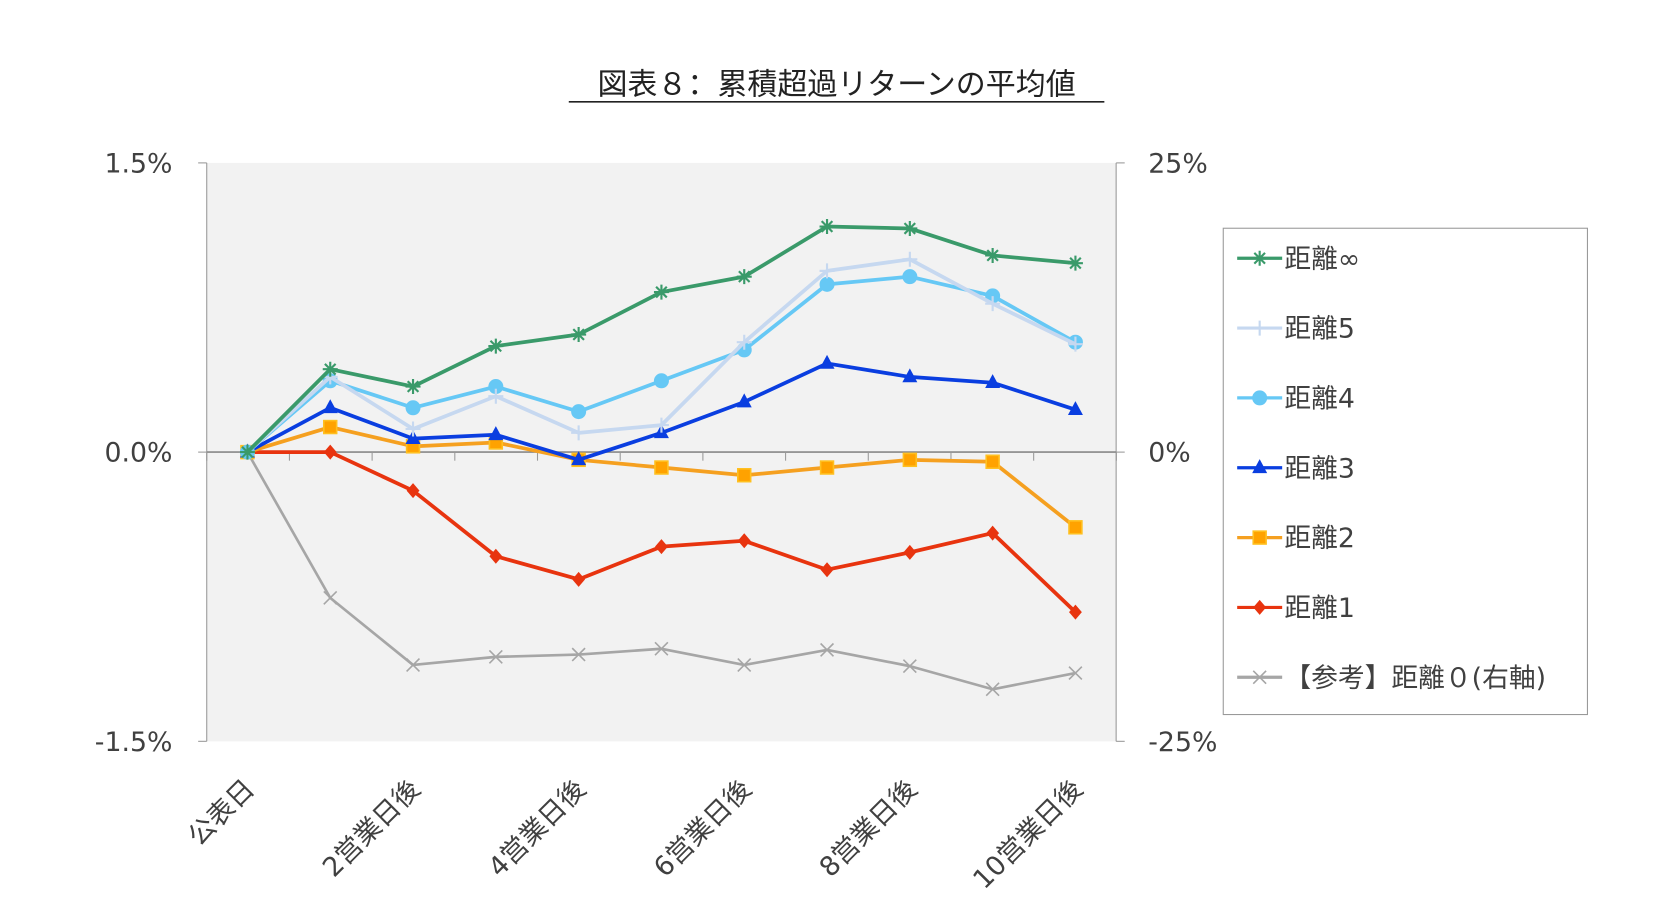 The width and height of the screenshot is (1671, 916). What do you see at coordinates (703, 828) in the screenshot?
I see `x-tick-label: 6営業日後` at bounding box center [703, 828].